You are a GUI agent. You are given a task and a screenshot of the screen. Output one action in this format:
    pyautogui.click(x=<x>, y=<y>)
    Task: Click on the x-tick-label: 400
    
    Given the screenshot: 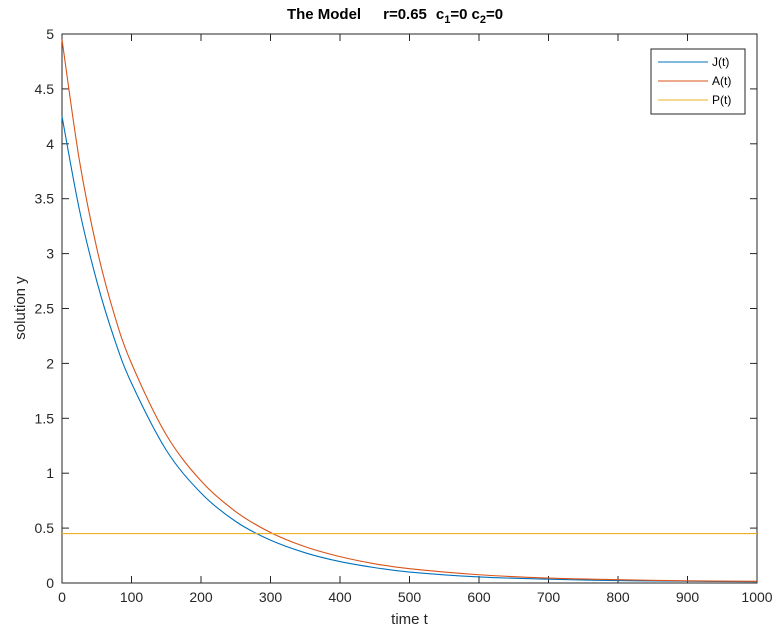 What is the action you would take?
    pyautogui.click(x=340, y=597)
    